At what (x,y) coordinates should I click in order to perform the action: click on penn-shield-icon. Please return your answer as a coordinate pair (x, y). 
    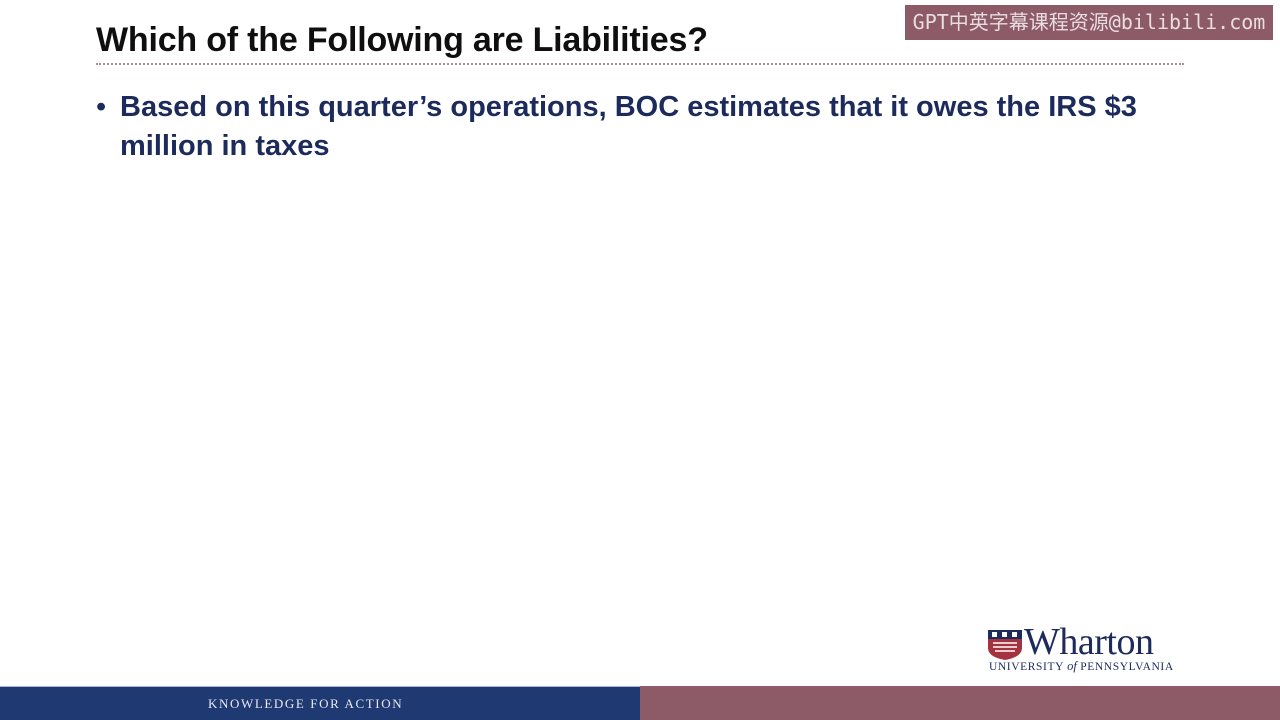
    Looking at the image, I should click on (1005, 645).